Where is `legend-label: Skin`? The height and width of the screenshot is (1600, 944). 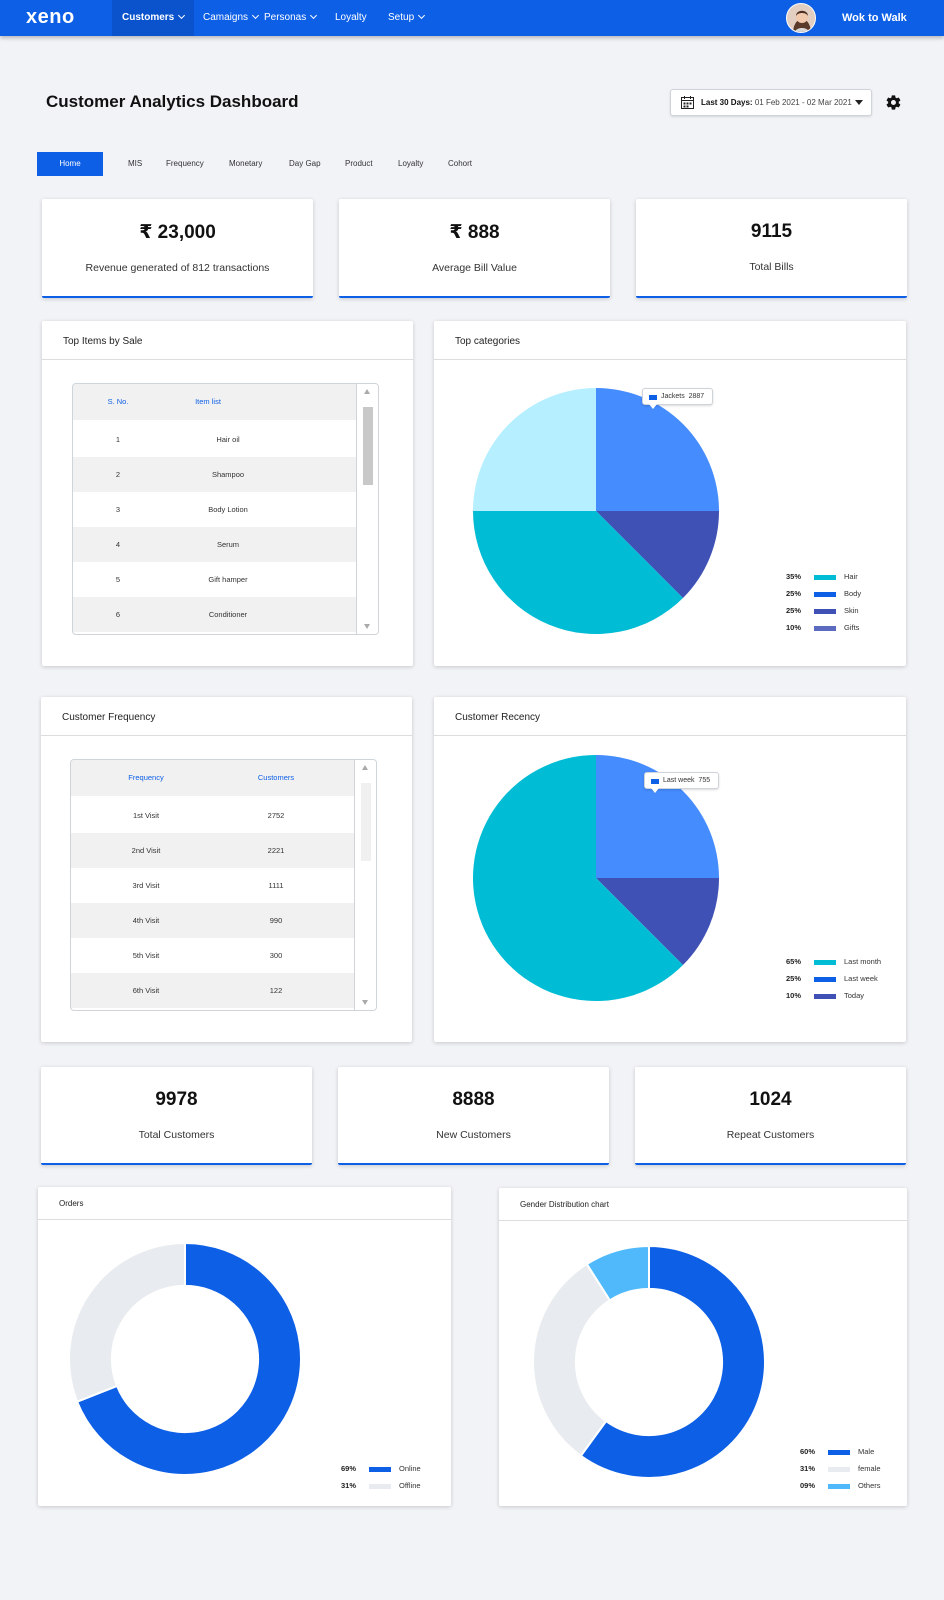 legend-label: Skin is located at coordinates (851, 610).